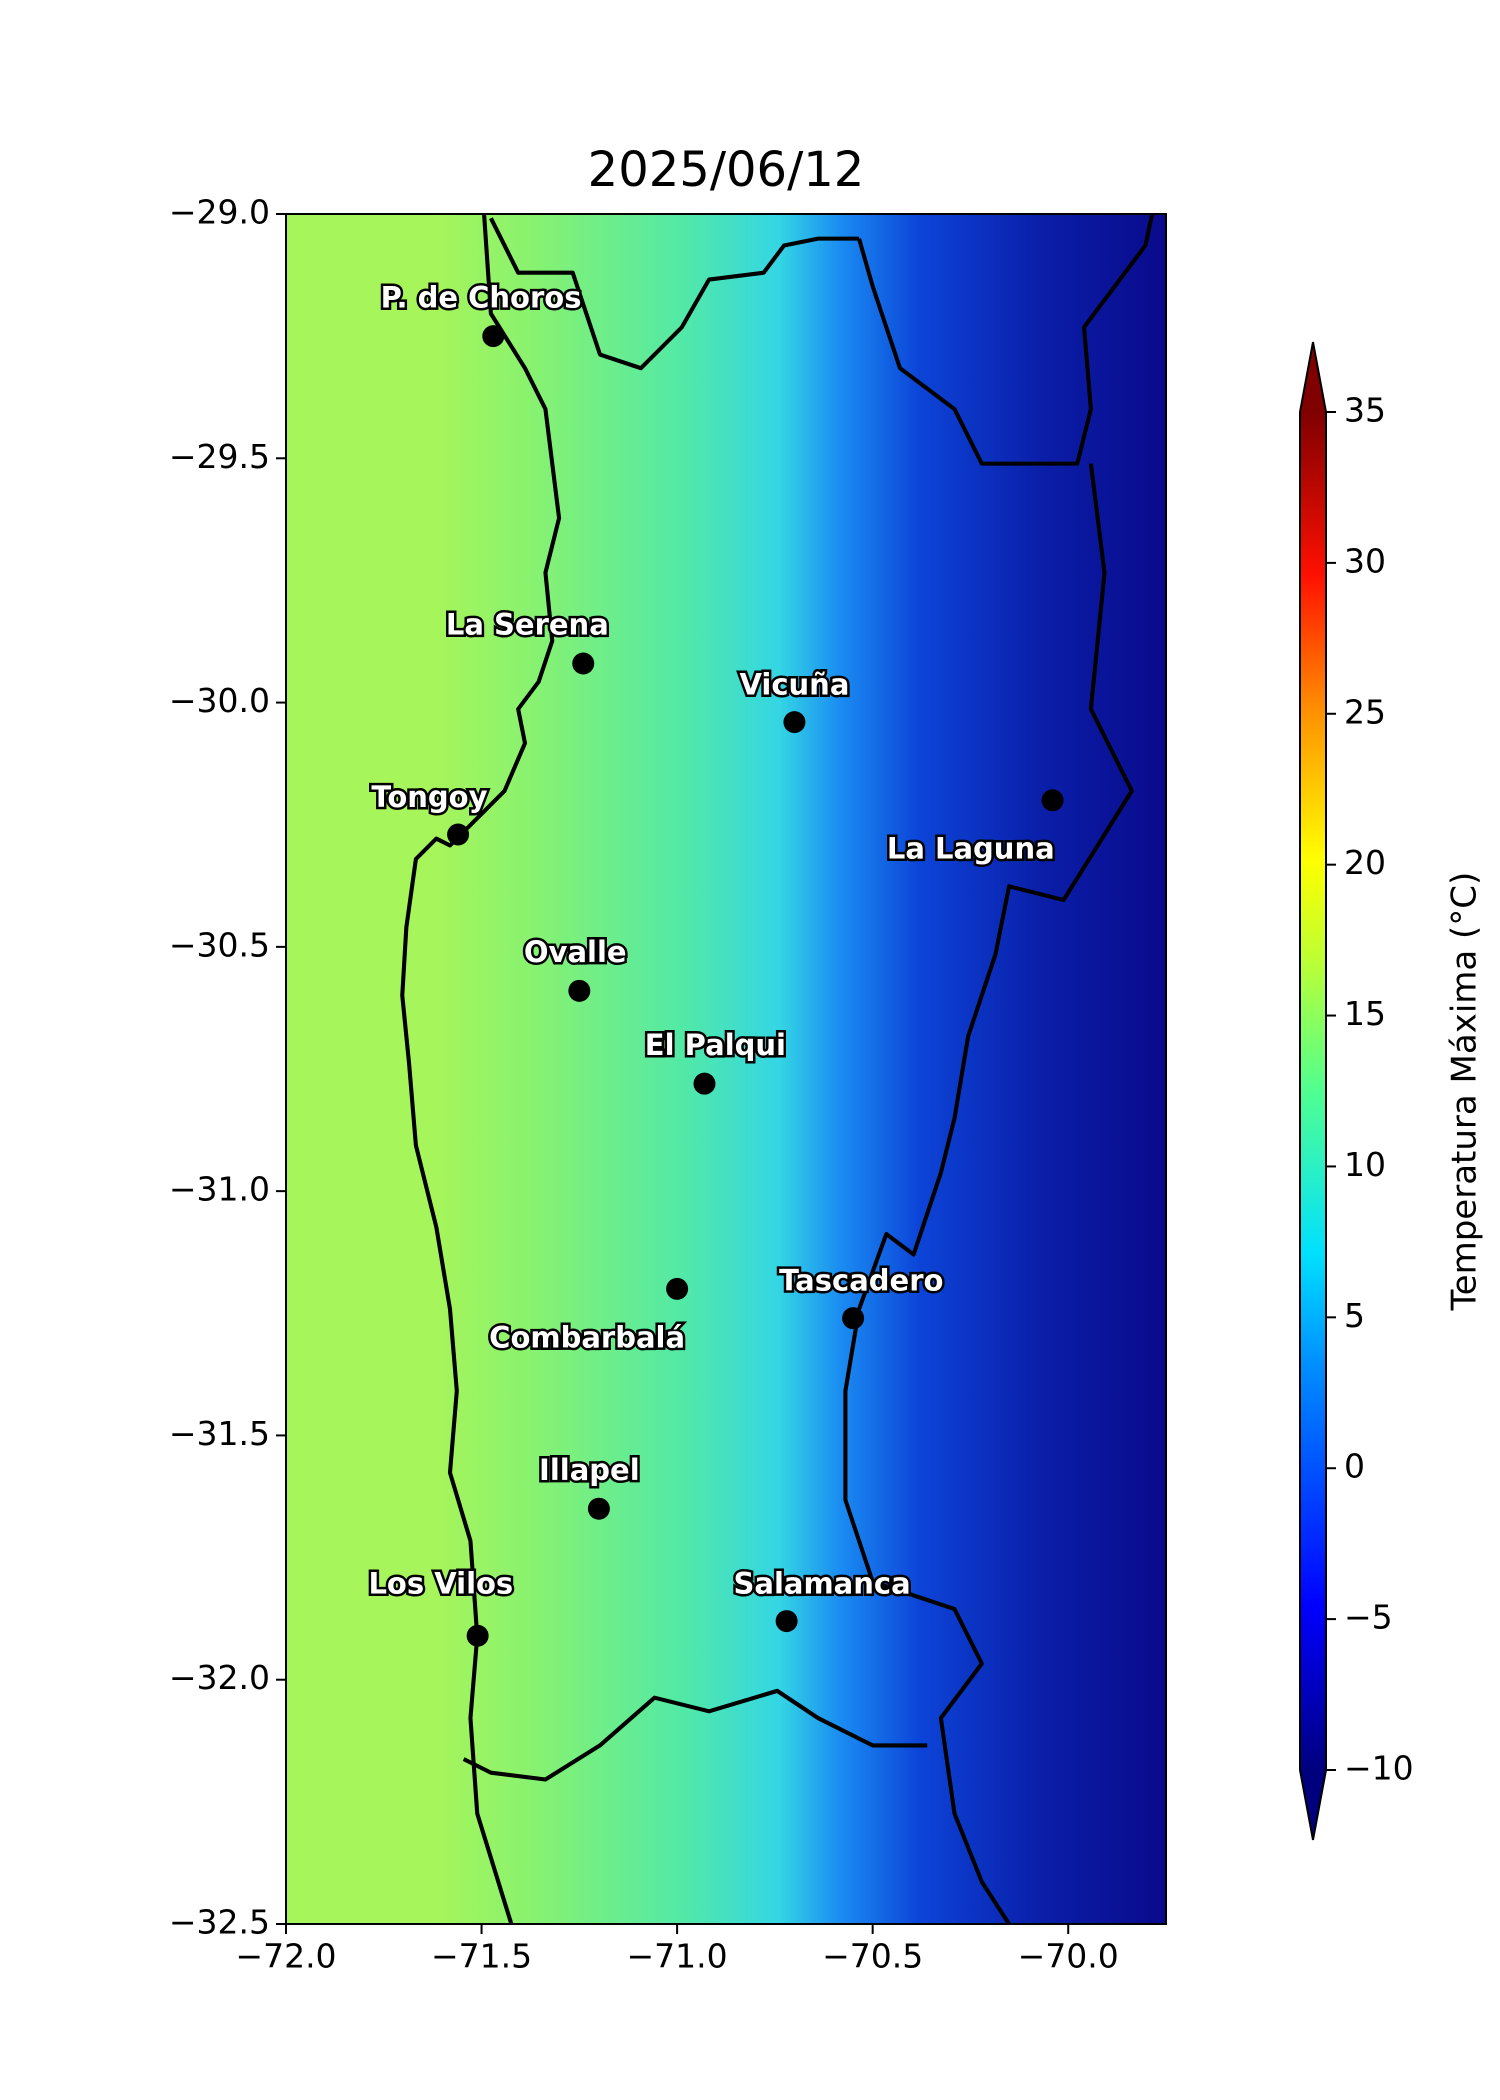 The height and width of the screenshot is (2100, 1500). I want to click on colorbar-tick-label: −5, so click(1368, 1617).